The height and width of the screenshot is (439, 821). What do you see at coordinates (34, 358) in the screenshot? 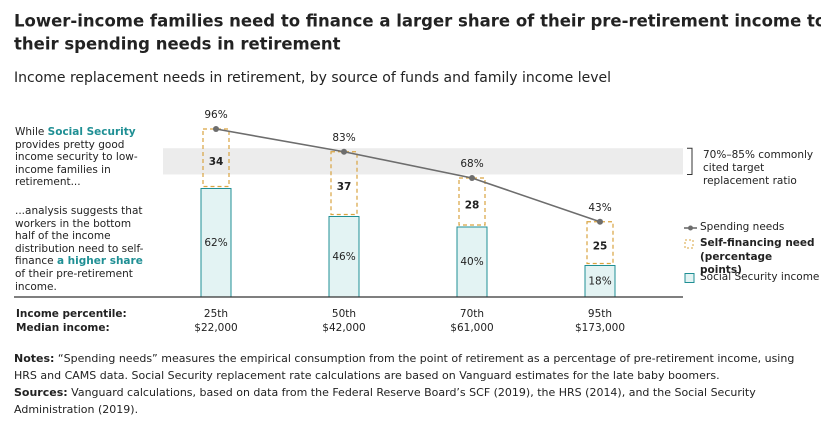
I see `note-label: Notes:` at bounding box center [34, 358].